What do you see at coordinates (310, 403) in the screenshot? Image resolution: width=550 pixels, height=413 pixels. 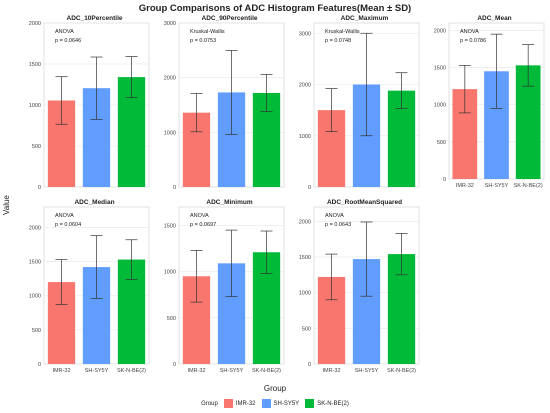 I see `legend-key-sknbe2` at bounding box center [310, 403].